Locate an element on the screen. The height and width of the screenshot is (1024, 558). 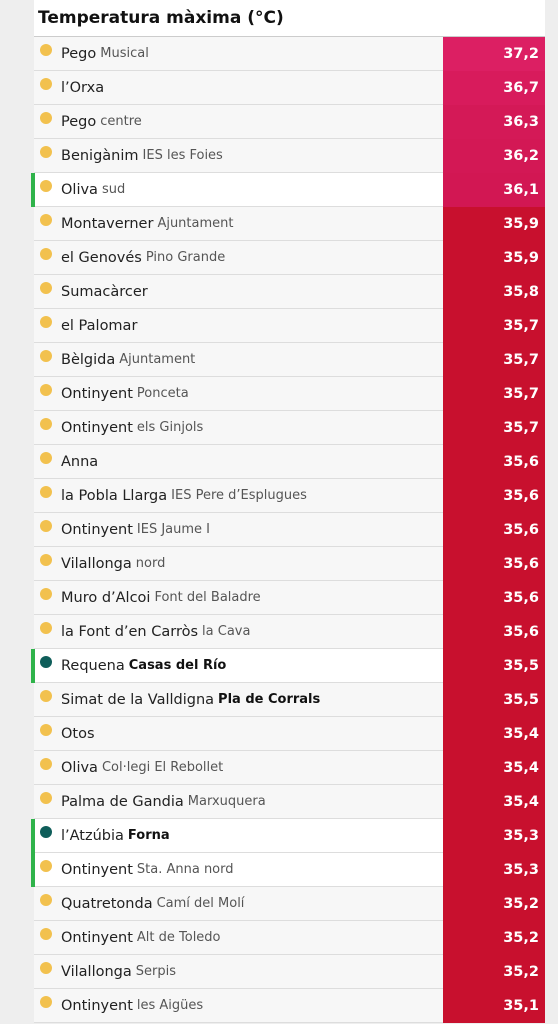
station-location: Marxuquera is located at coordinates (226, 801).